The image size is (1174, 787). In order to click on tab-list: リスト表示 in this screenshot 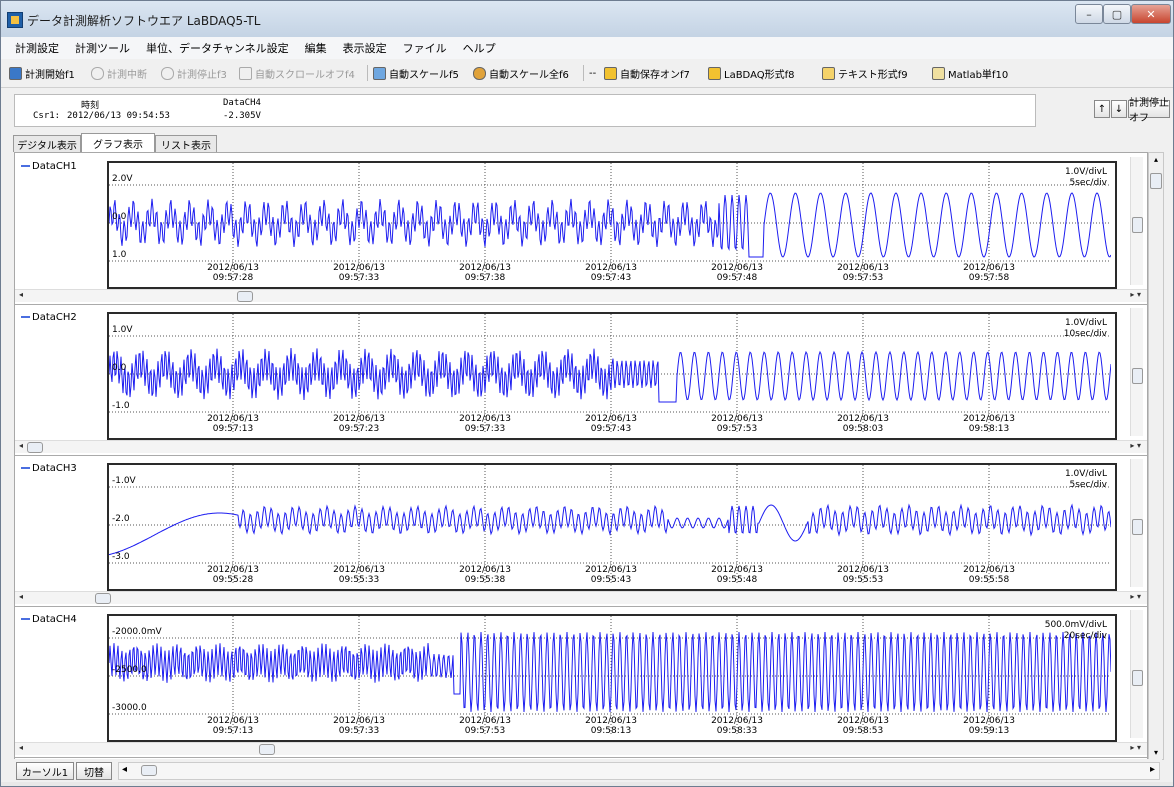, I will do `click(186, 143)`.